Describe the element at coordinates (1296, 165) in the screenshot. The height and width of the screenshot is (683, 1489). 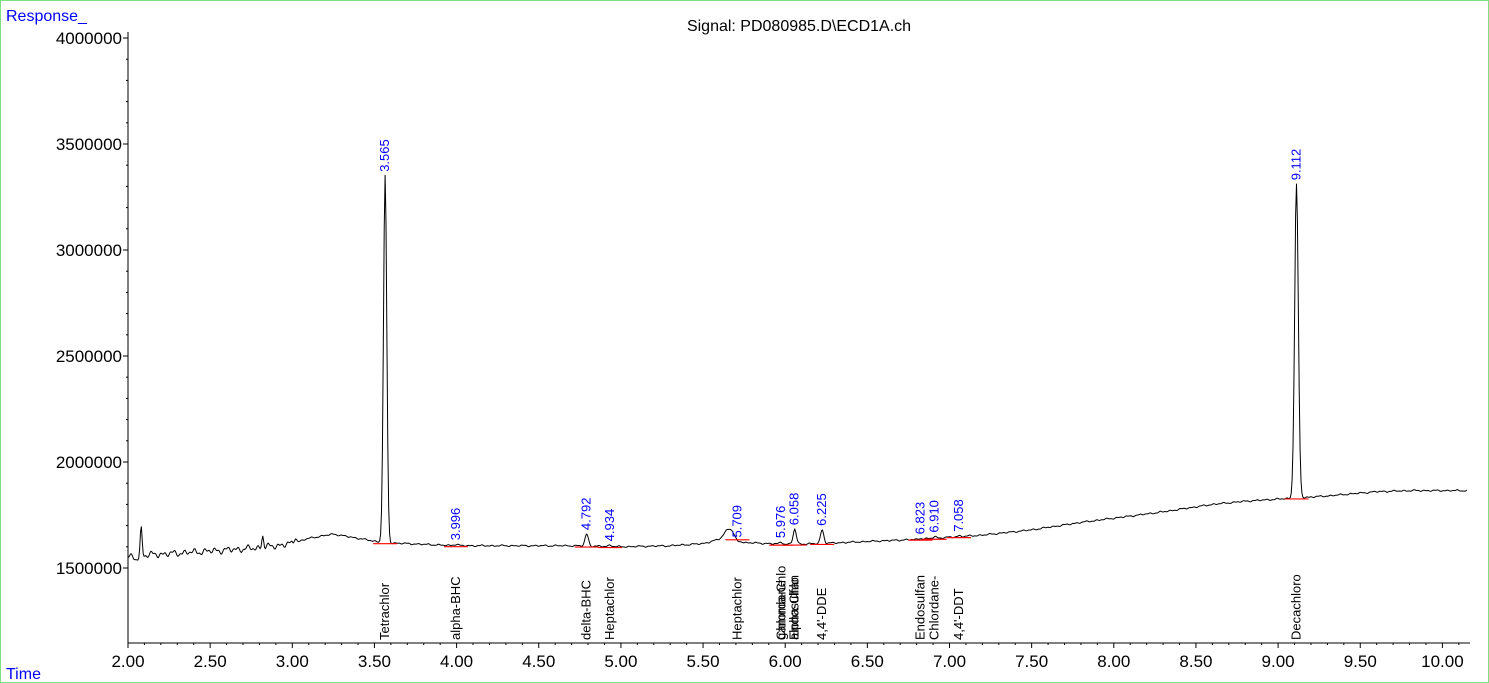
I see `peak-rt-label: 9.112` at that location.